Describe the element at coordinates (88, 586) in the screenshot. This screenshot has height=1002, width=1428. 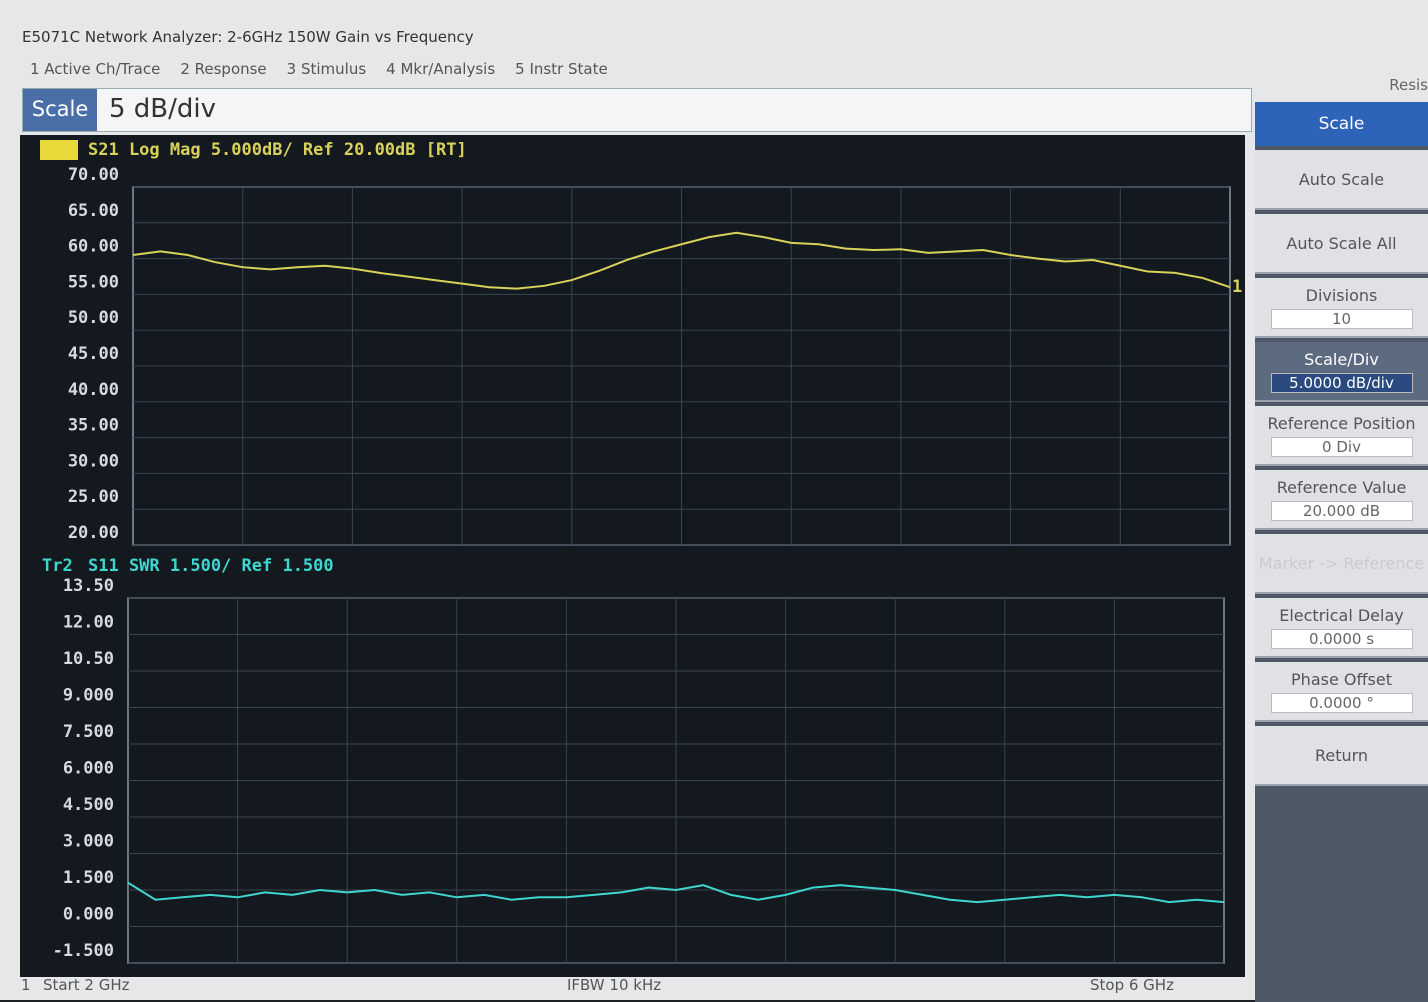
I see `y-tick-label: 13.50` at that location.